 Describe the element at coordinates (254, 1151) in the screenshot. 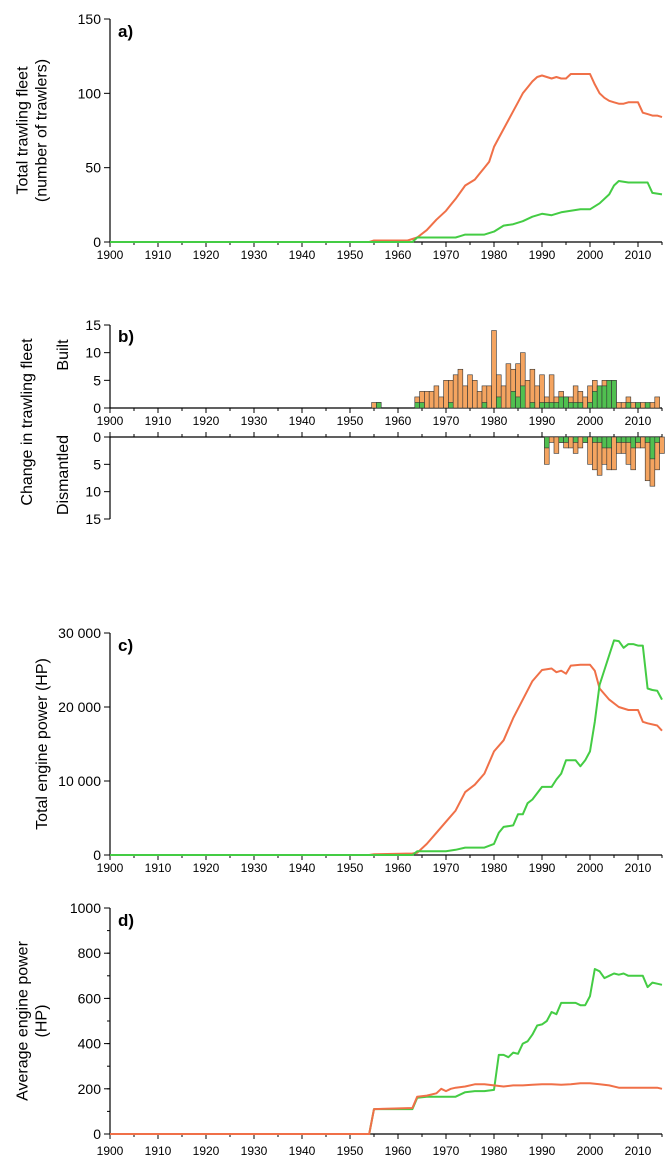

I see `panel-d-x-tick-label: 1930` at that location.